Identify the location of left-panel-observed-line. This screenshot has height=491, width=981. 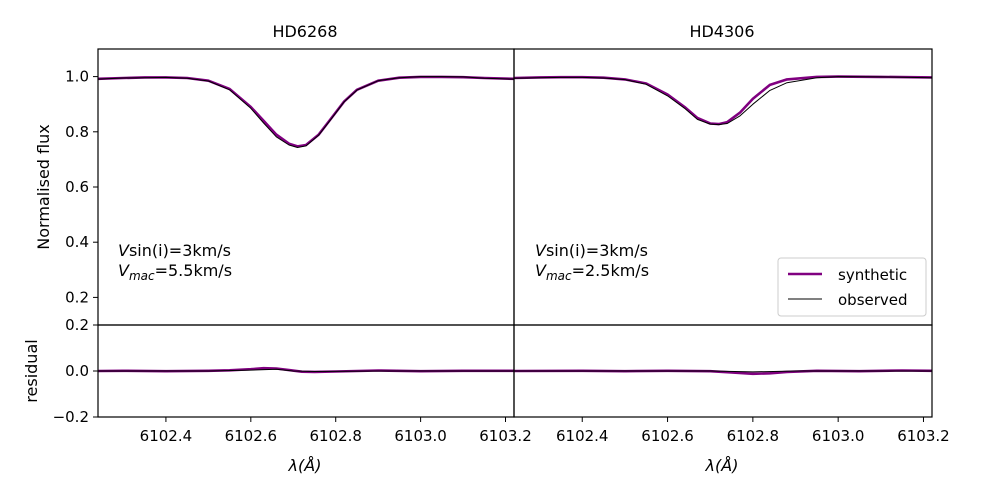
(306, 112).